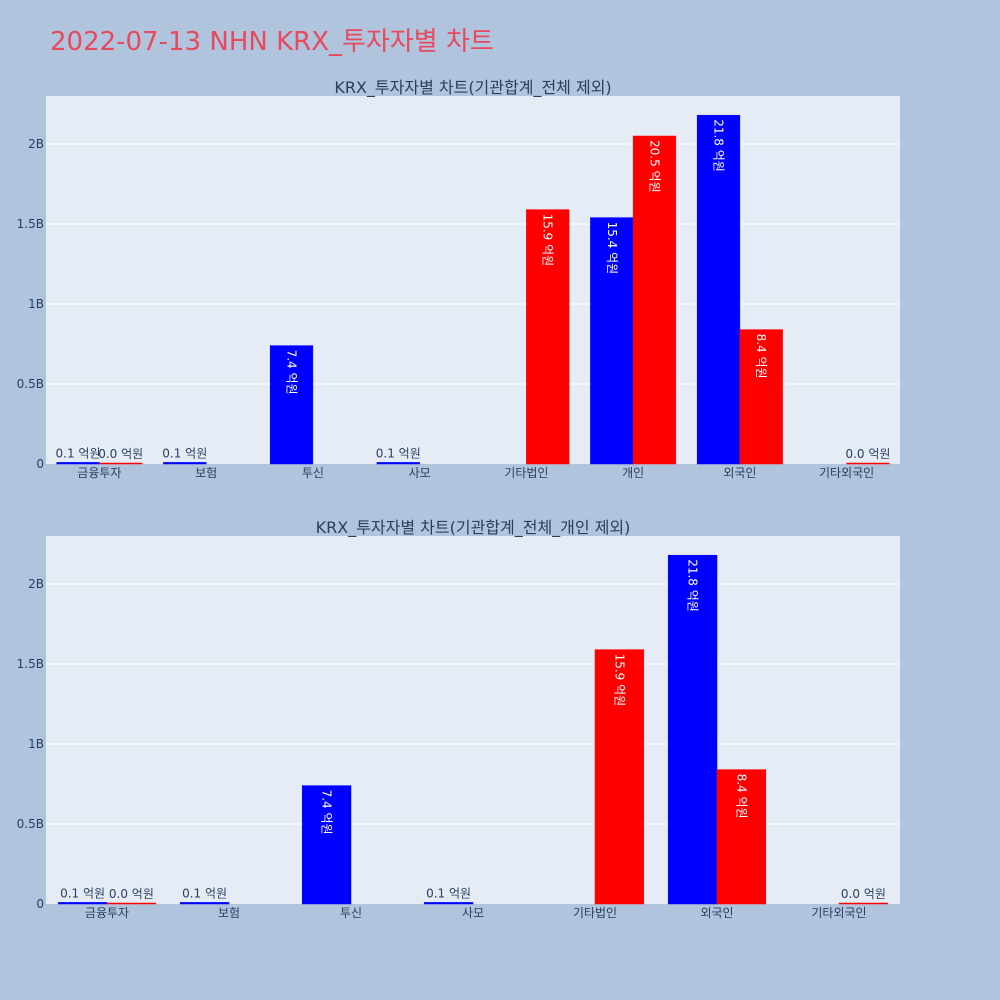 The image size is (1000, 1000). I want to click on bar-data-label: 15.4 억원, so click(612, 248).